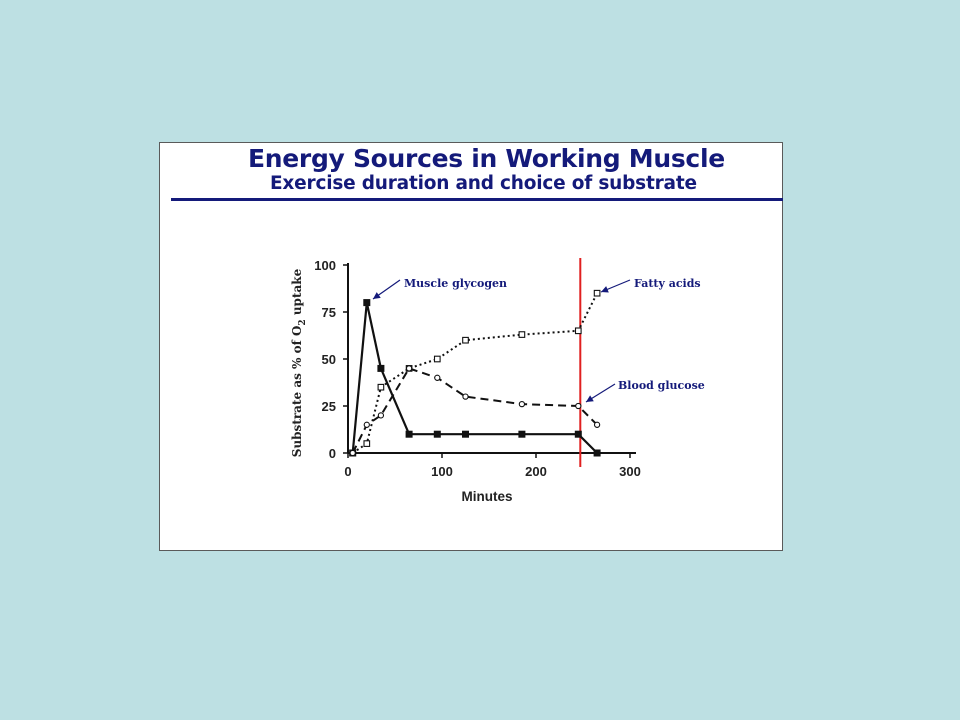 The image size is (960, 720). I want to click on muscle-glycogen-annotation: Muscle glycogen, so click(455, 283).